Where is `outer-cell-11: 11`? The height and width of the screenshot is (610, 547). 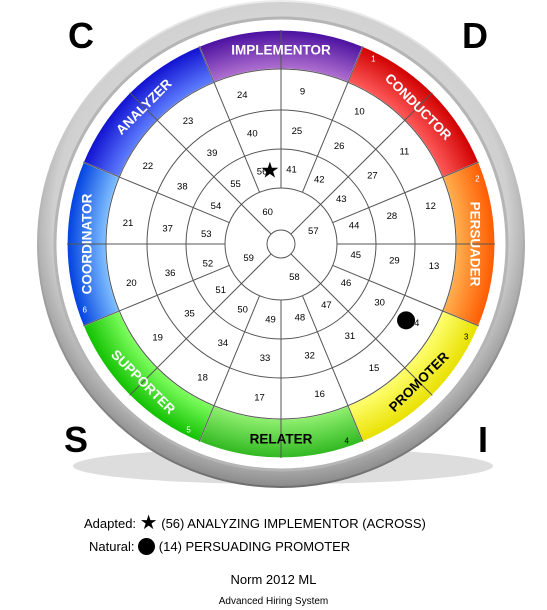 outer-cell-11: 11 is located at coordinates (404, 152).